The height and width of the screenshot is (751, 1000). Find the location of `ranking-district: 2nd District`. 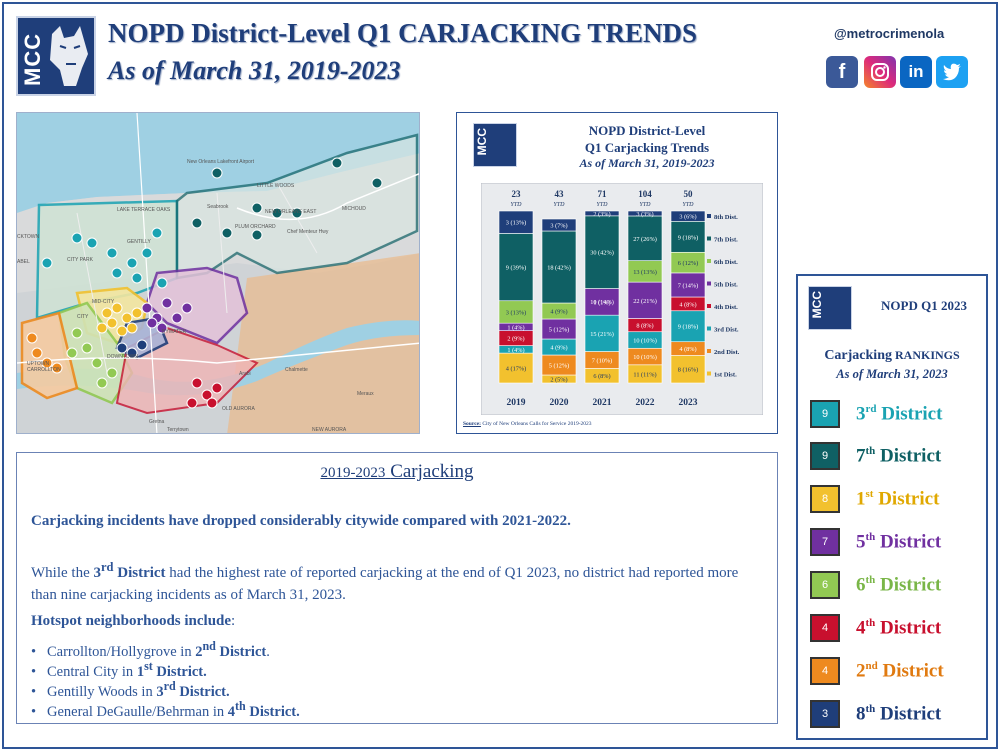

ranking-district: 2nd District is located at coordinates (900, 670).